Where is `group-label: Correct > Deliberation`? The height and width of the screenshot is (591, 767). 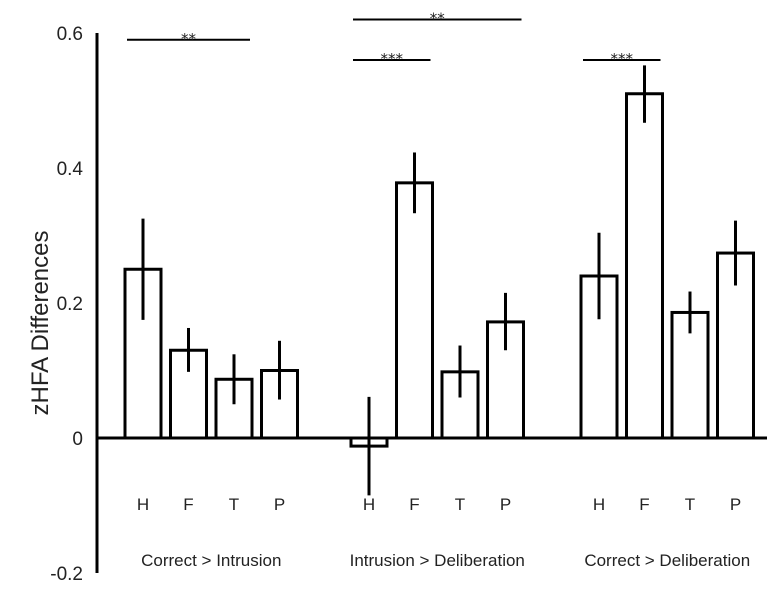 group-label: Correct > Deliberation is located at coordinates (667, 560).